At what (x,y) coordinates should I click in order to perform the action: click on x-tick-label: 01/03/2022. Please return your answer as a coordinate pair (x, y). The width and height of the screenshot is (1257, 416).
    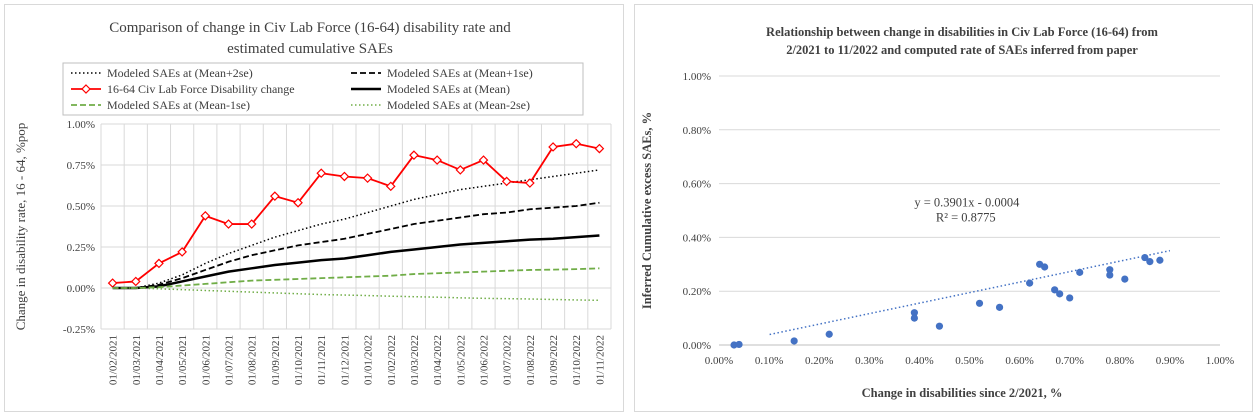
    Looking at the image, I should click on (415, 360).